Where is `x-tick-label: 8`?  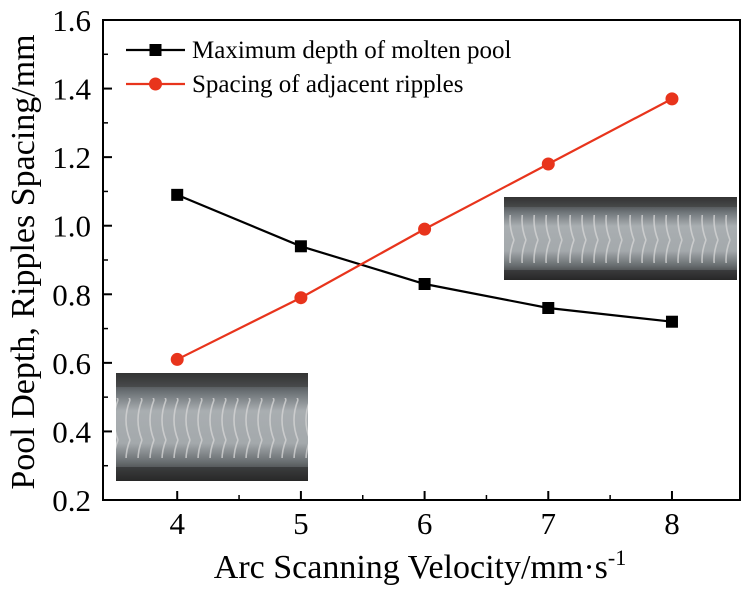 x-tick-label: 8 is located at coordinates (672, 523).